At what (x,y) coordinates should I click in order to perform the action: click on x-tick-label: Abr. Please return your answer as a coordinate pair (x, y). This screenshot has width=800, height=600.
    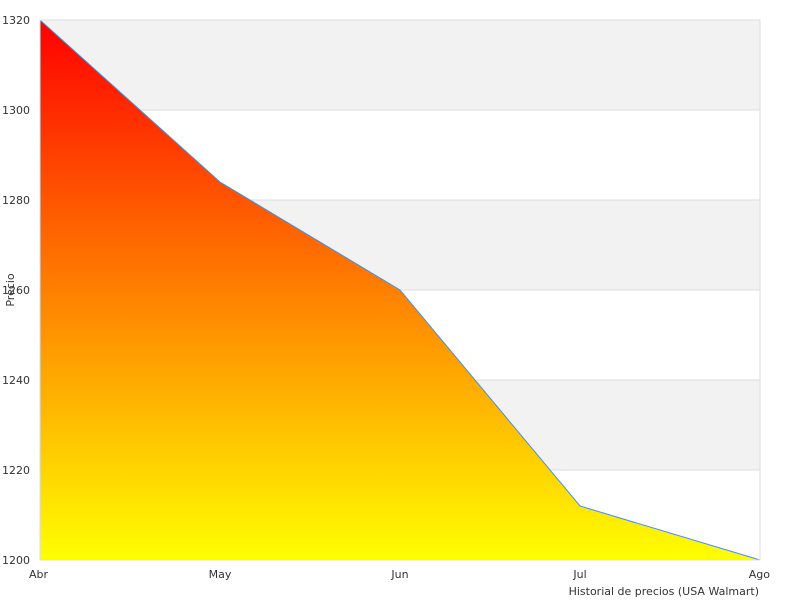
    Looking at the image, I should click on (39, 574).